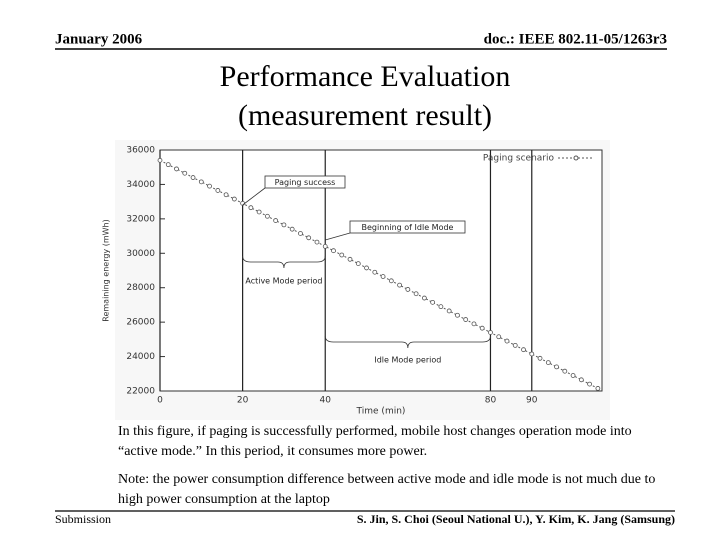  Describe the element at coordinates (140, 219) in the screenshot. I see `y-tick-label: 32000` at that location.